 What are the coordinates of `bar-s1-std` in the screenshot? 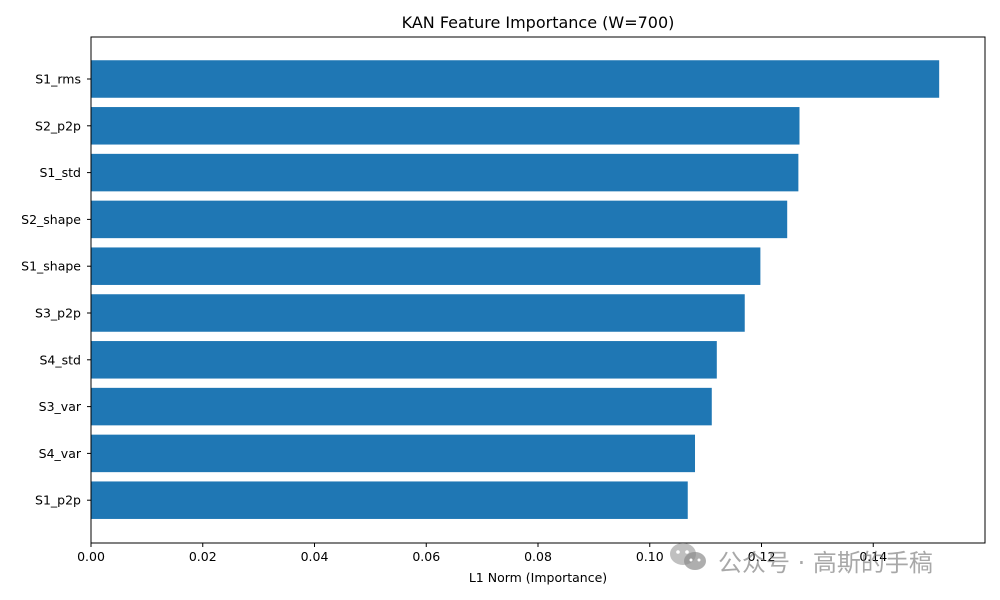 It's located at (445, 172).